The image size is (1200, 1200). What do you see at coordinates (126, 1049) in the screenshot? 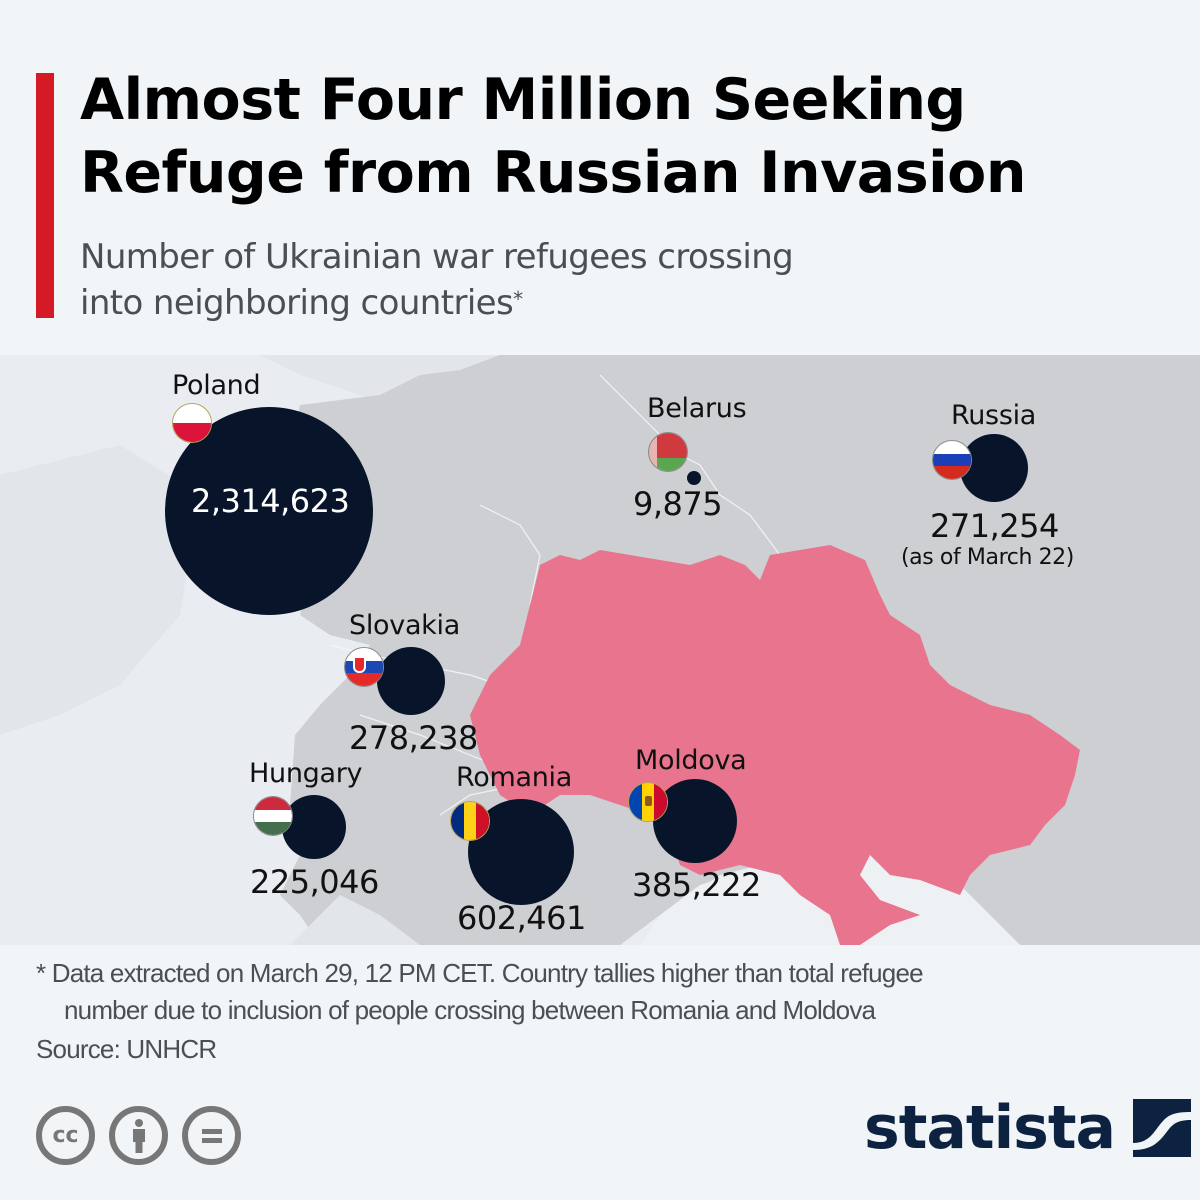
I see `source-text: Source: UNHCR` at bounding box center [126, 1049].